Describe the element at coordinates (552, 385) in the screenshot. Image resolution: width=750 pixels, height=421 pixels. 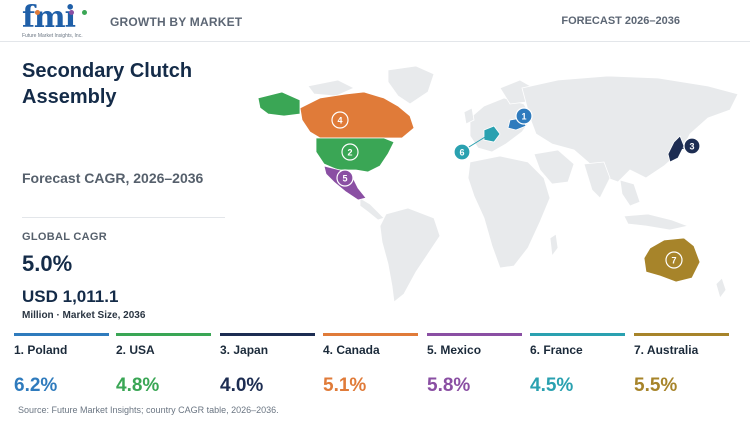
I see `country-cagr: 4.5%` at that location.